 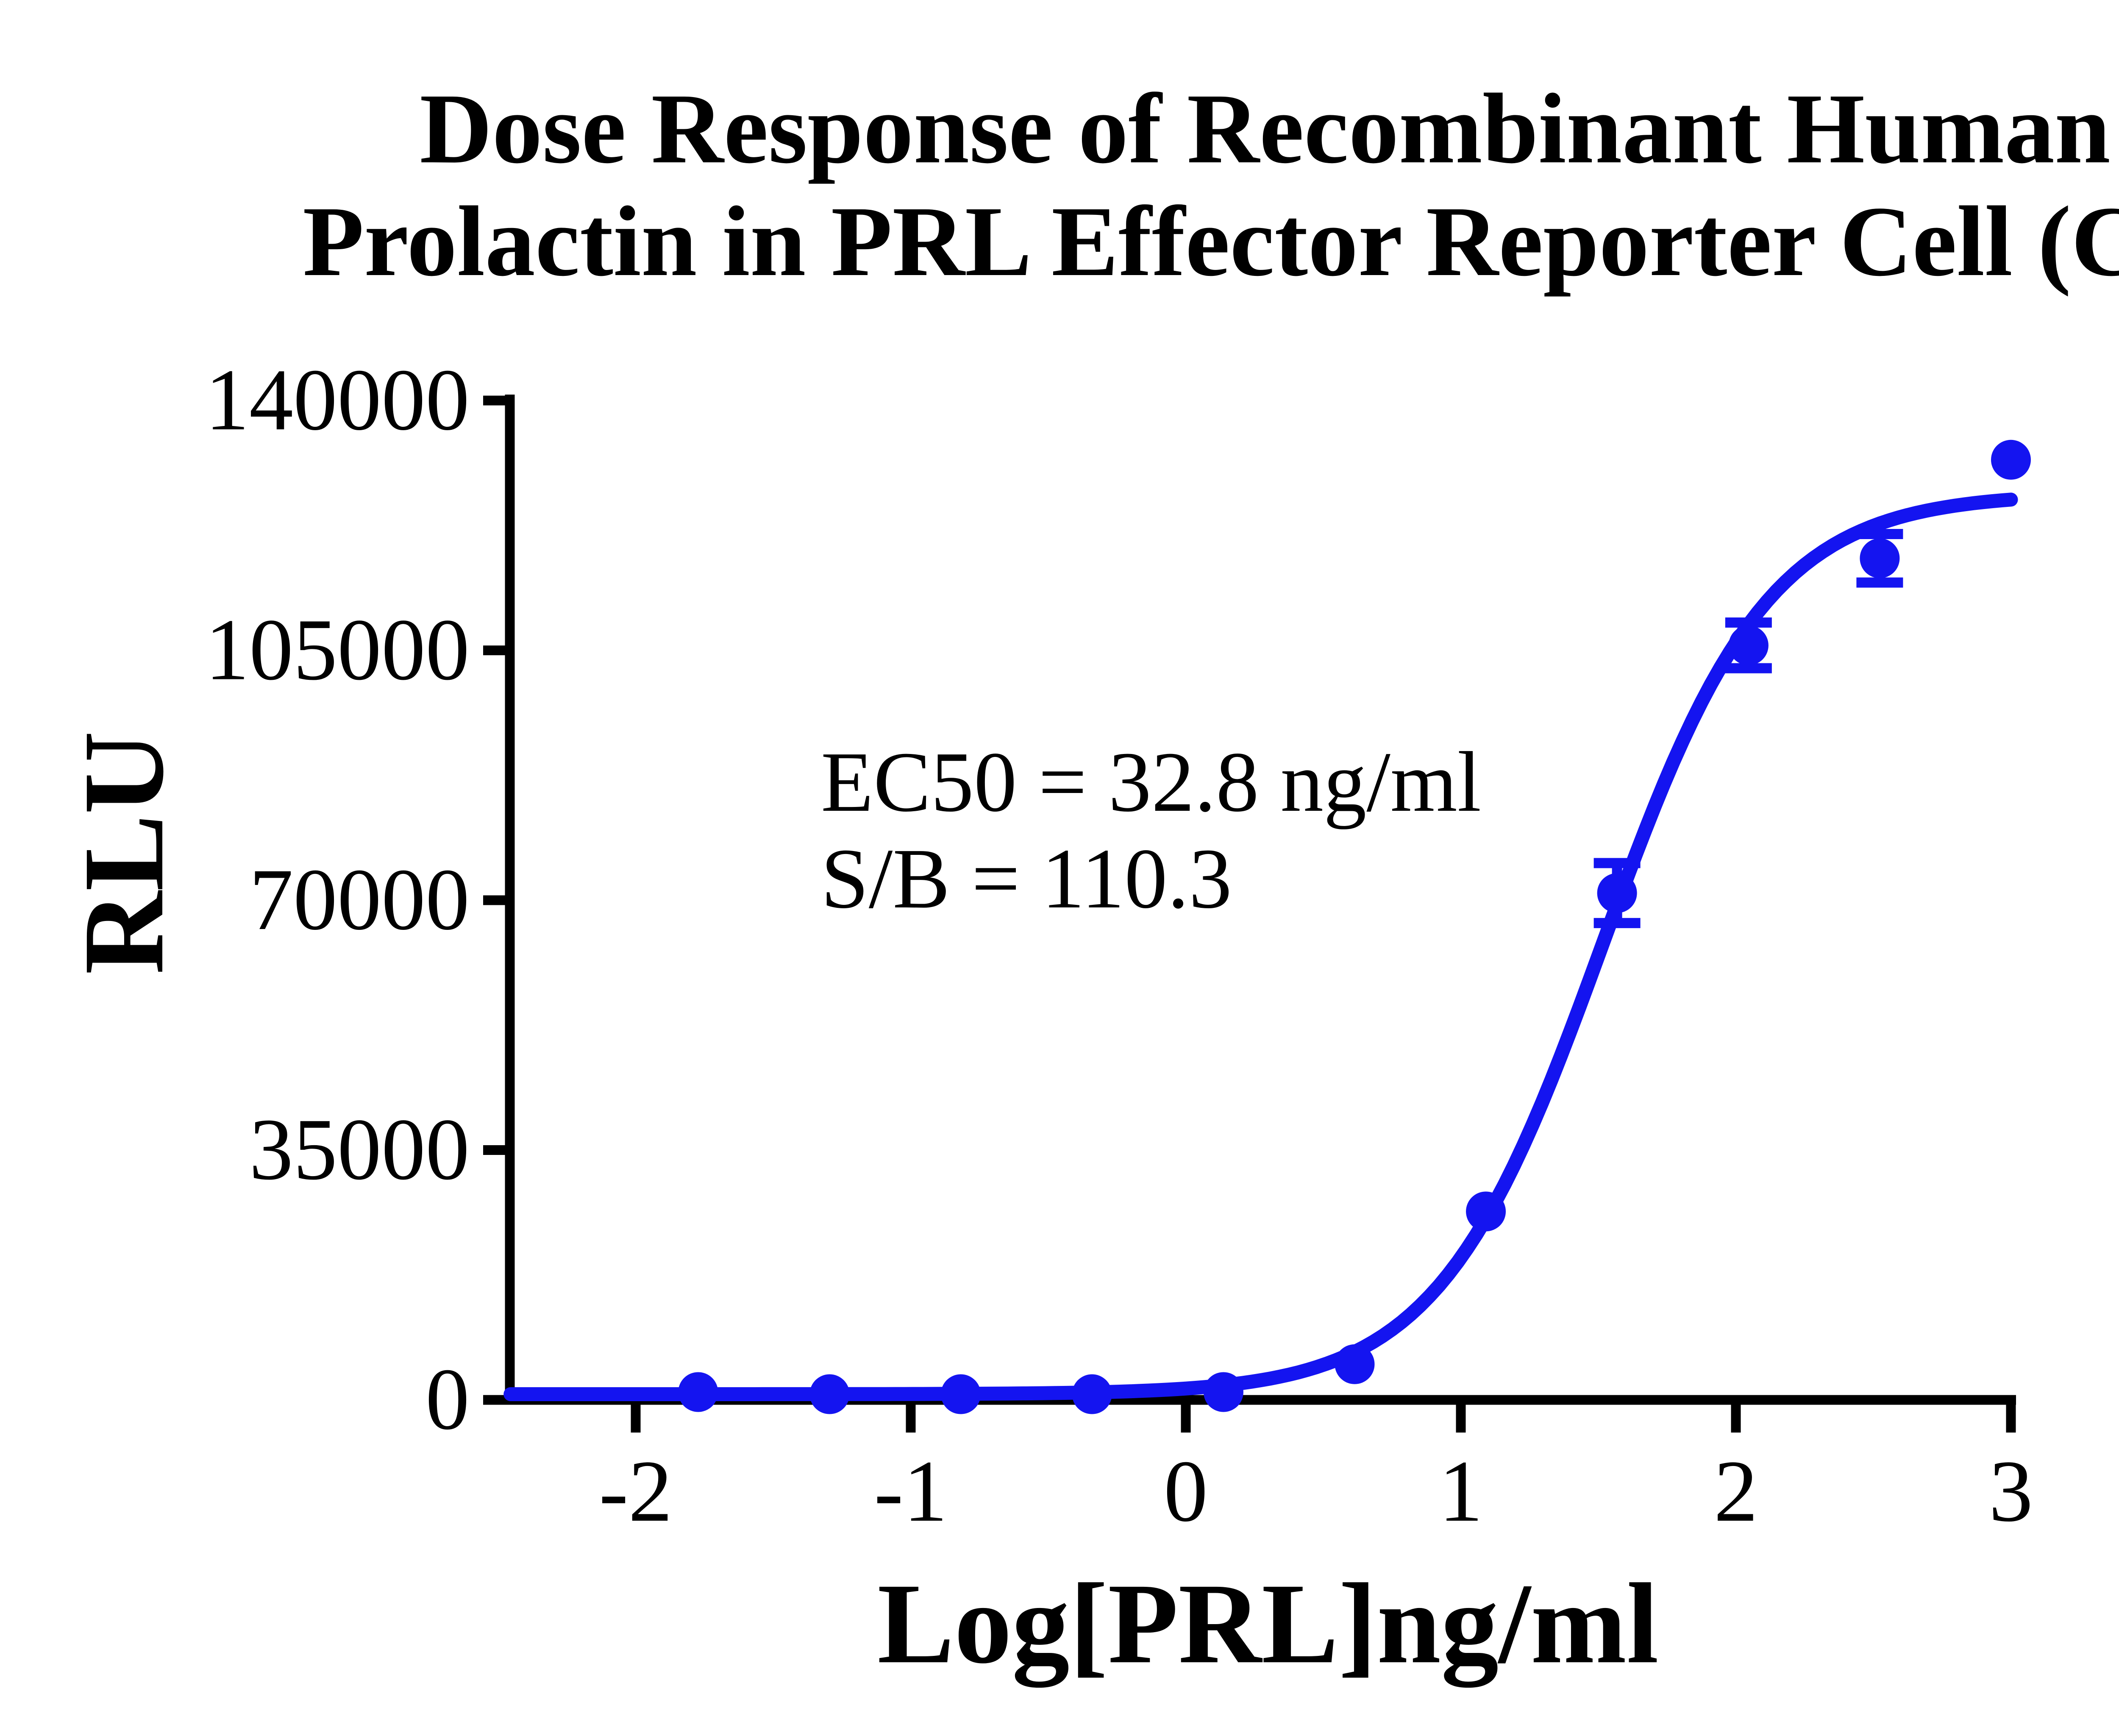 I want to click on x-tick-label: 1, so click(x=1461, y=1491).